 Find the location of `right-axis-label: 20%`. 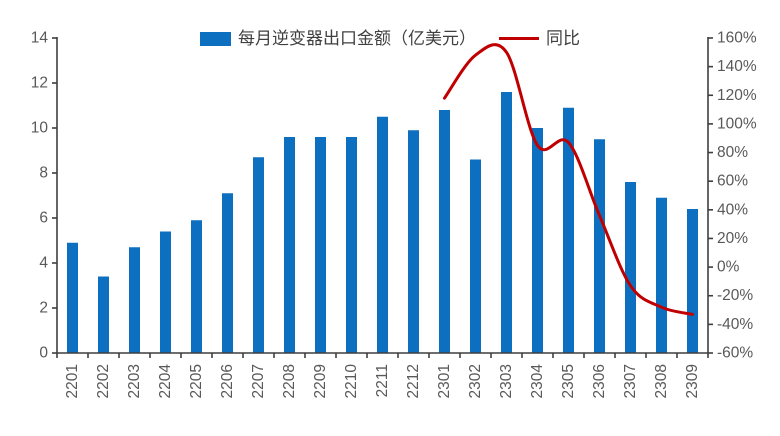

right-axis-label: 20% is located at coordinates (732, 238).